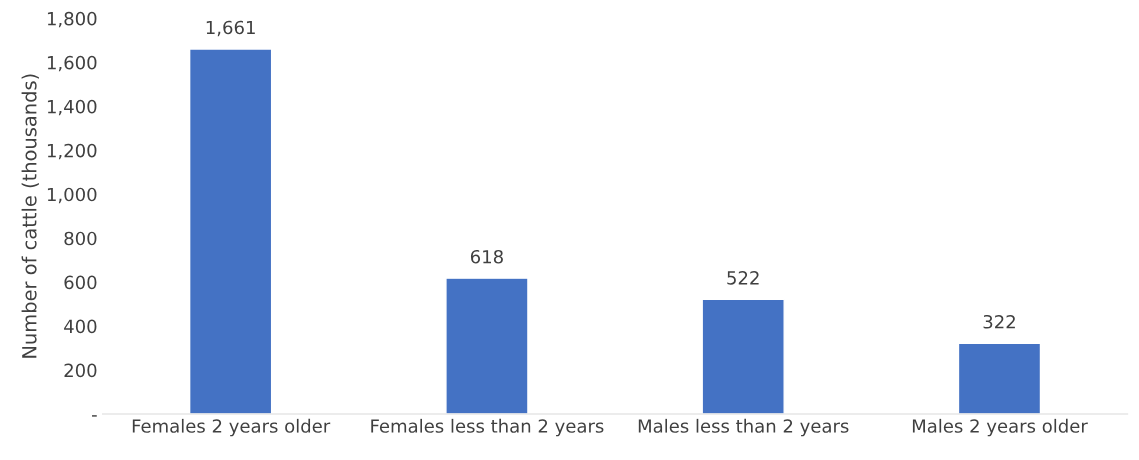 This screenshot has height=460, width=1139. What do you see at coordinates (72, 151) in the screenshot?
I see `y-tick-label: 1,200` at bounding box center [72, 151].